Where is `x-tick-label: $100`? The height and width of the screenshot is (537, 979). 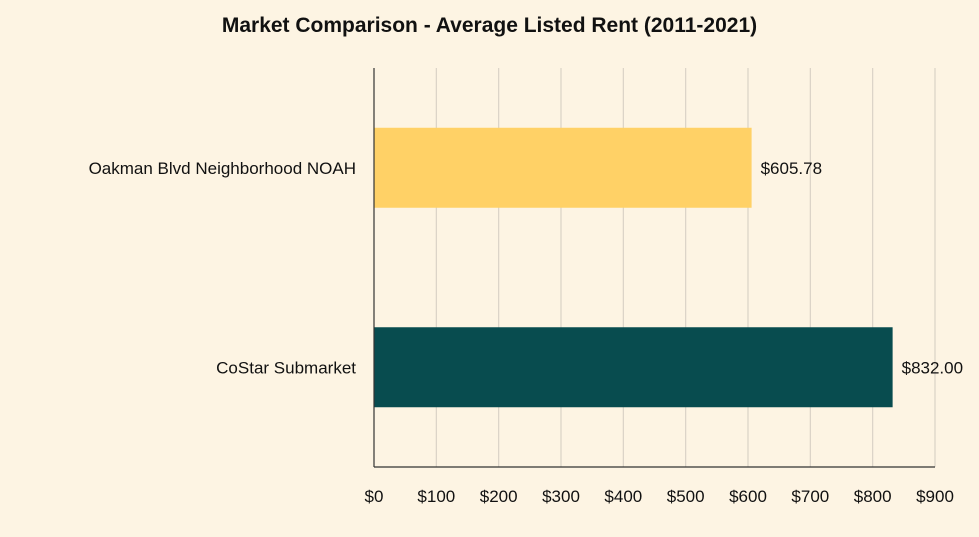 x-tick-label: $100 is located at coordinates (436, 496).